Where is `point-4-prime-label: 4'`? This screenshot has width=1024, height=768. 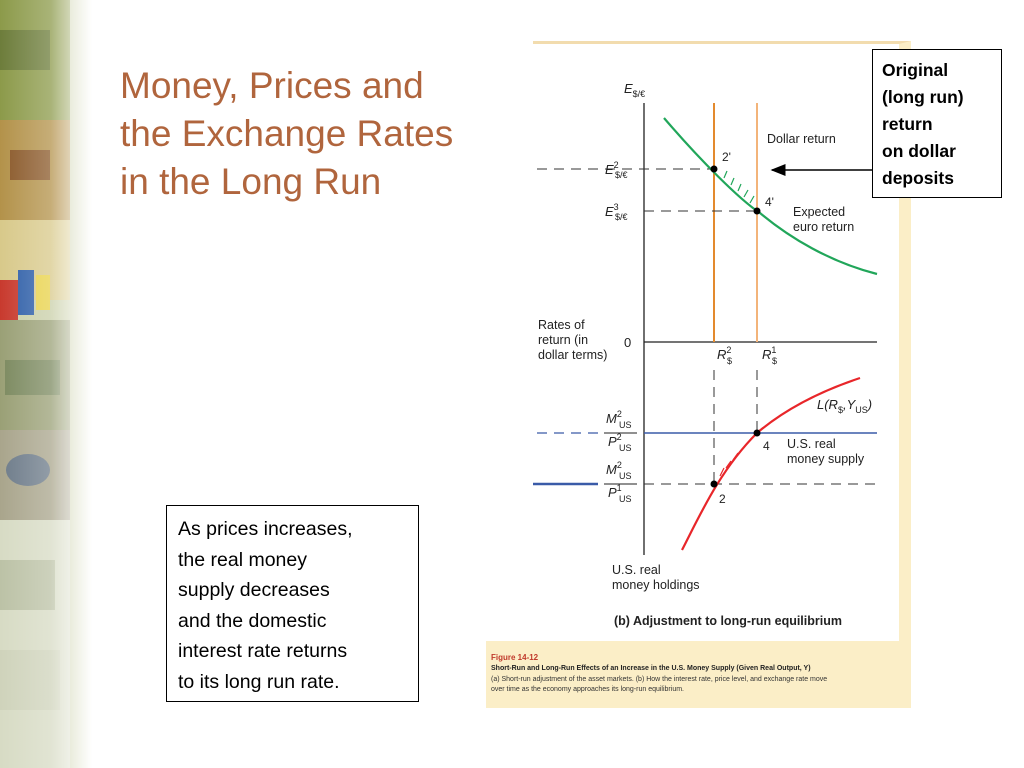
point-4-prime-label: 4' is located at coordinates (769, 202).